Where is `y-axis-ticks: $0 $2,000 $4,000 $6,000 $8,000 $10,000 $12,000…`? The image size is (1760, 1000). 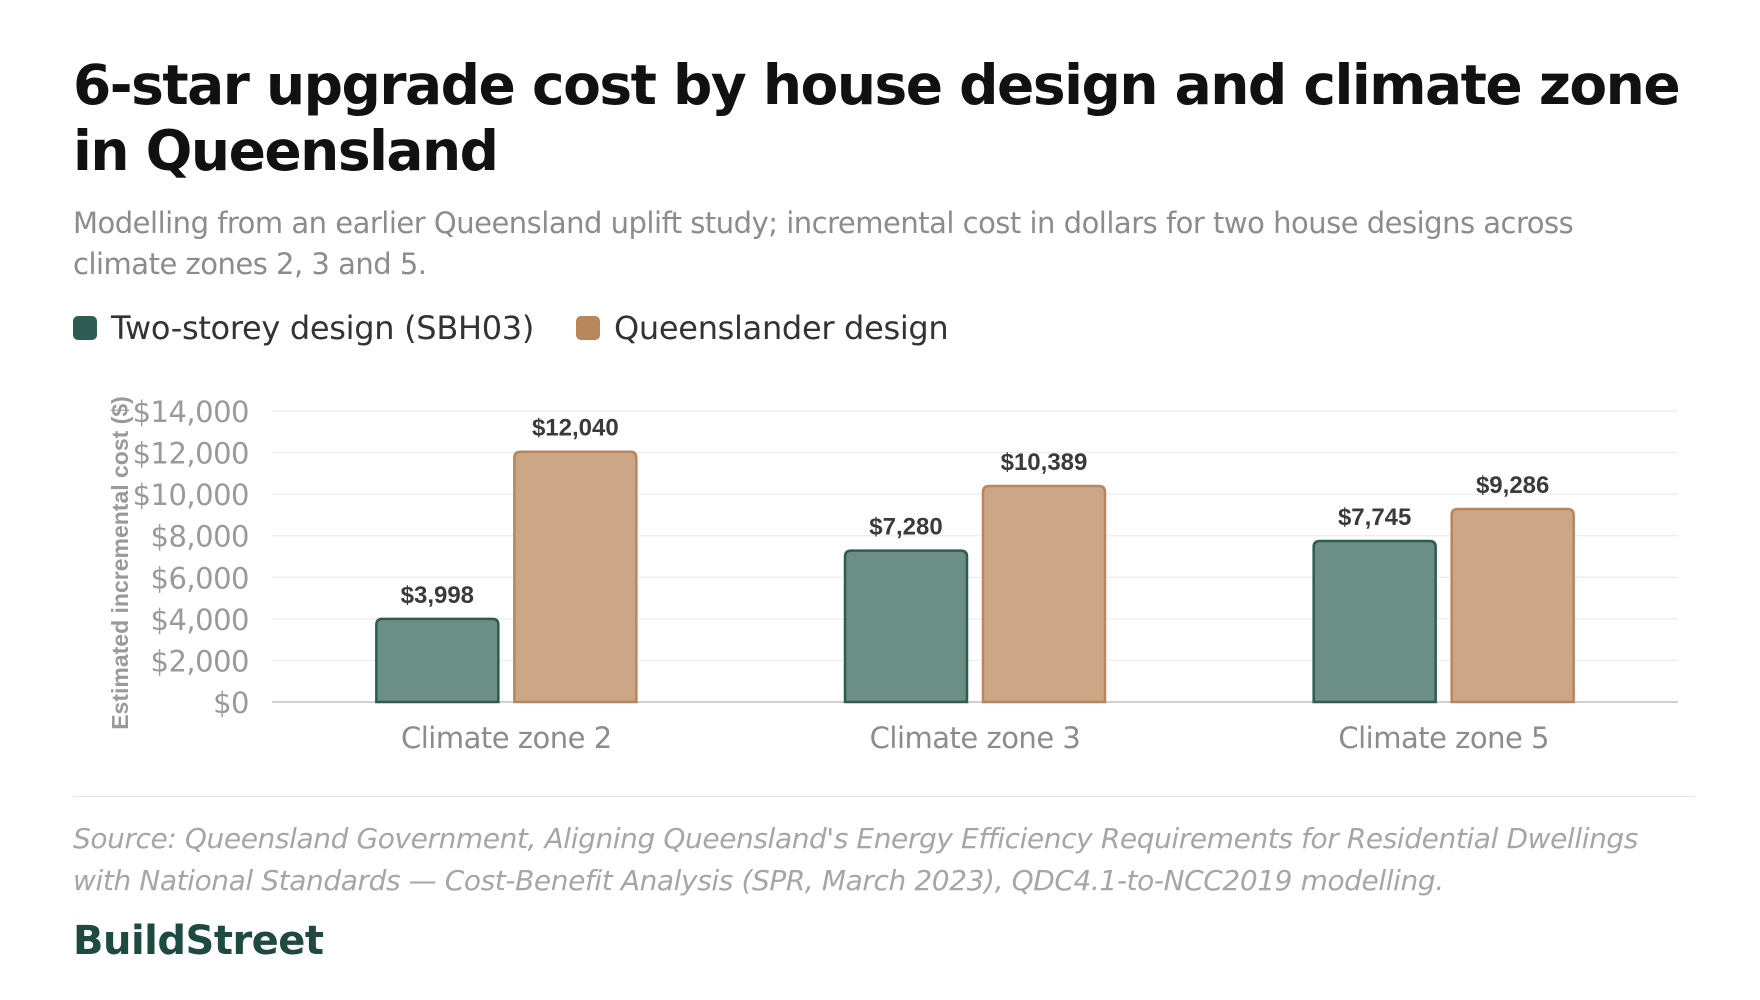 y-axis-ticks: $0 $2,000 $4,000 $6,000 $8,000 $10,000 $12,000… is located at coordinates (191, 557).